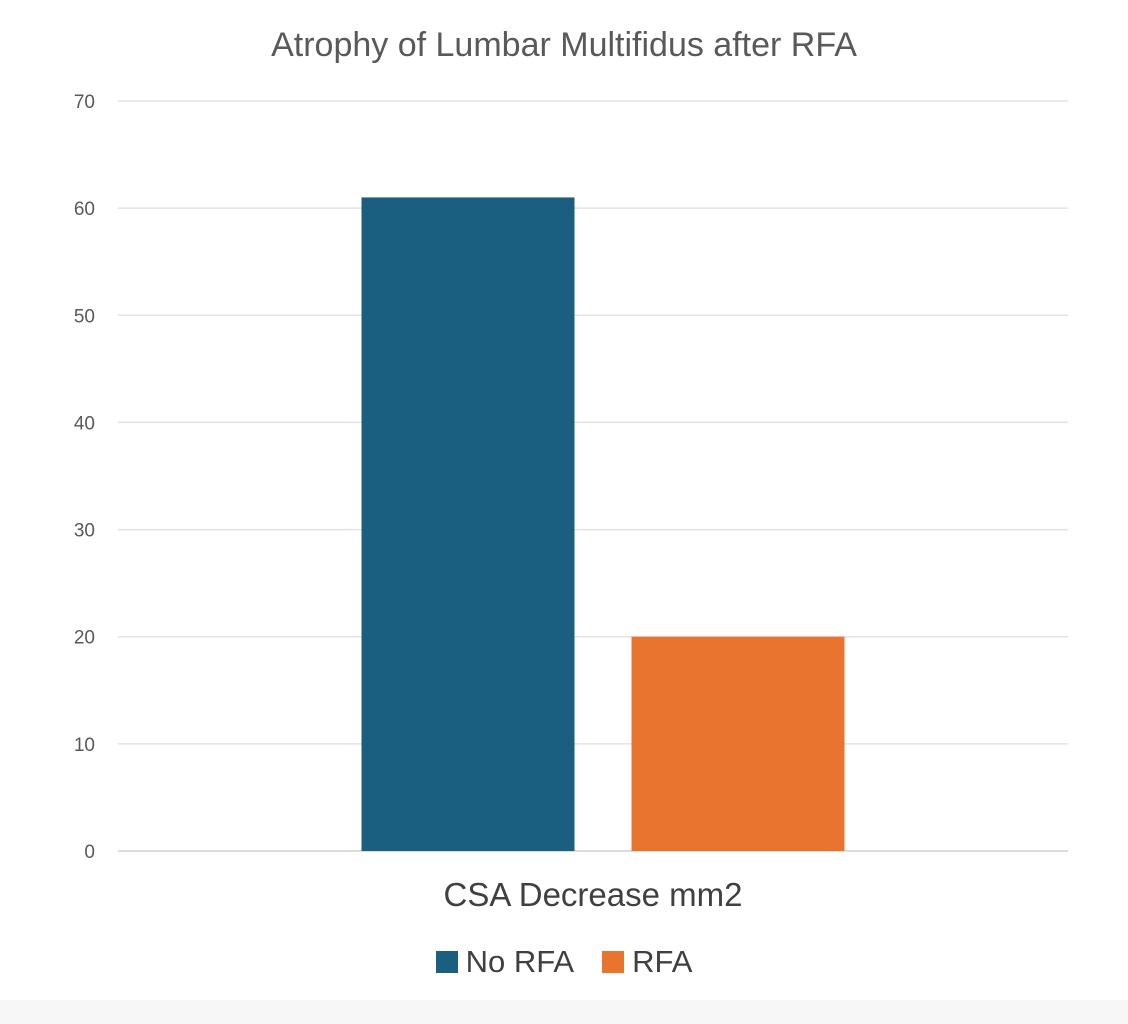 The image size is (1128, 1024). I want to click on legend: No RFA RFA, so click(564, 962).